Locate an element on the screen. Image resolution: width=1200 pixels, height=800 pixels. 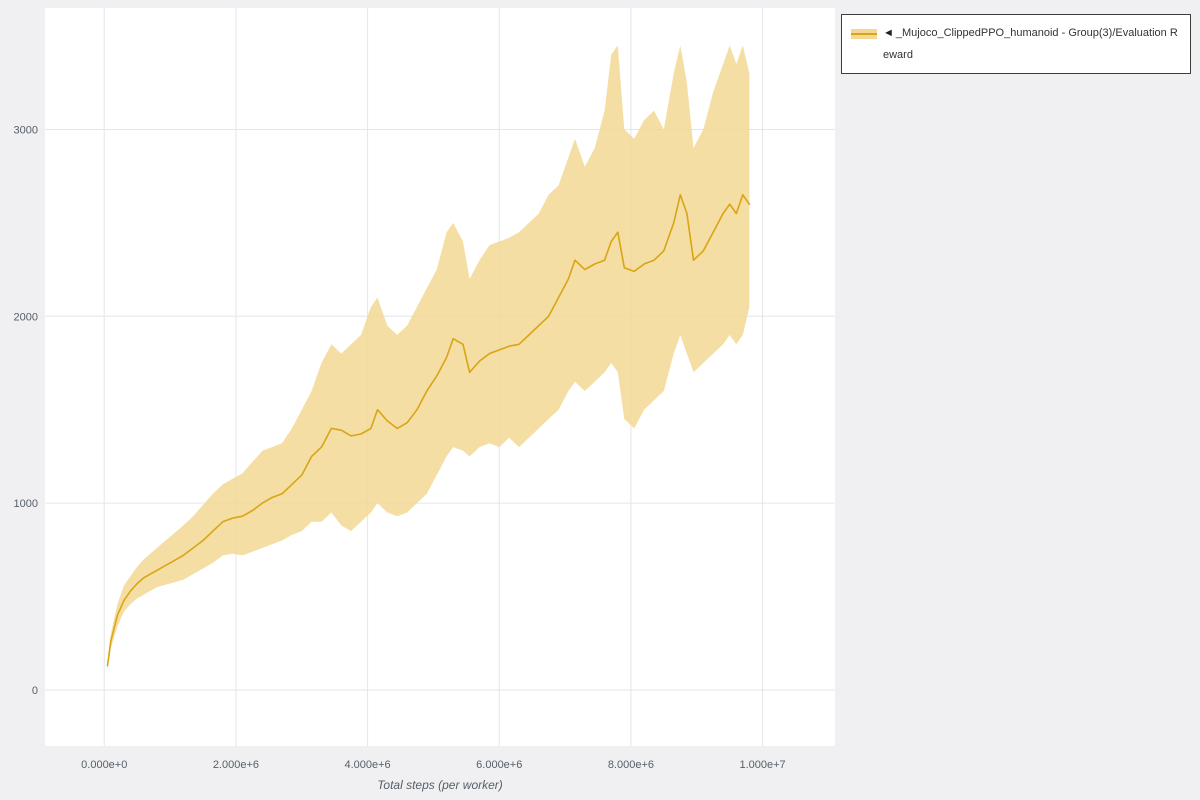
y-tick-label: 2000 is located at coordinates (26, 317).